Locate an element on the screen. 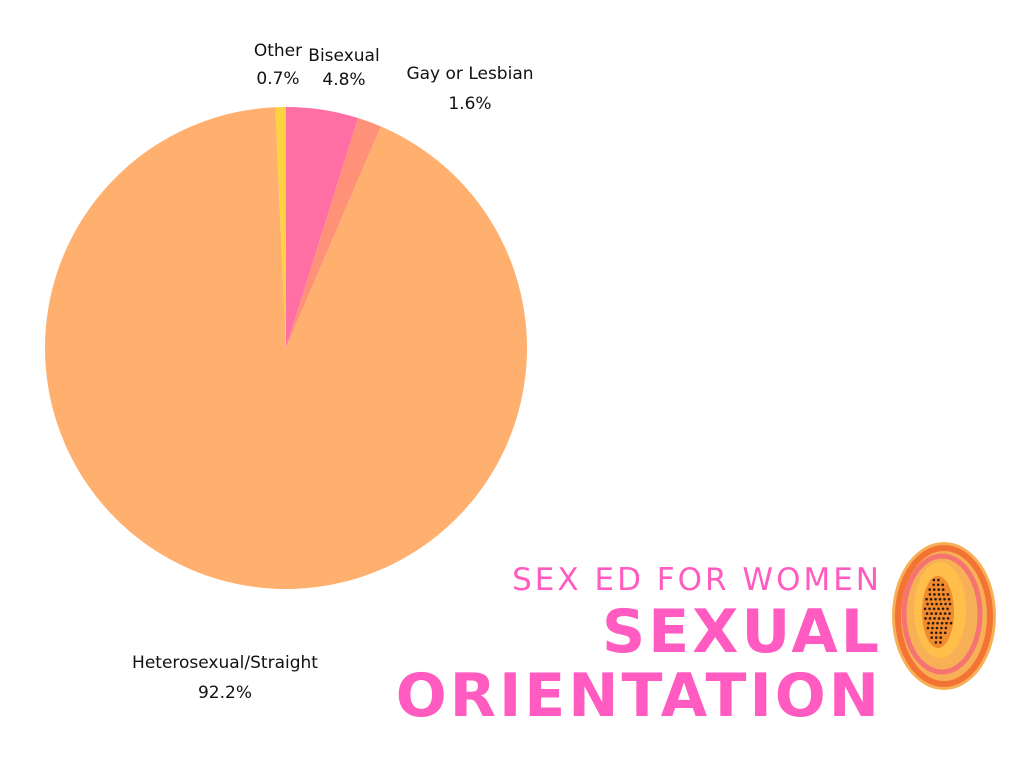  pie-slice-bisexual is located at coordinates (322, 227).